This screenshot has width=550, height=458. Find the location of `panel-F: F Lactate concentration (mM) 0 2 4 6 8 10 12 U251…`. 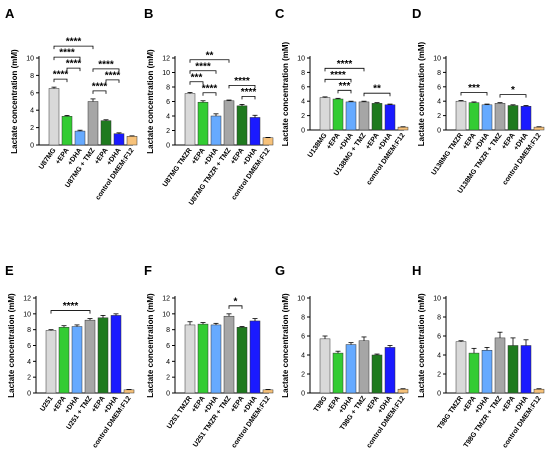

panel-F: F Lactate concentration (mM) 0 2 4 6 8 10 12 U251… is located at coordinates (209, 356).